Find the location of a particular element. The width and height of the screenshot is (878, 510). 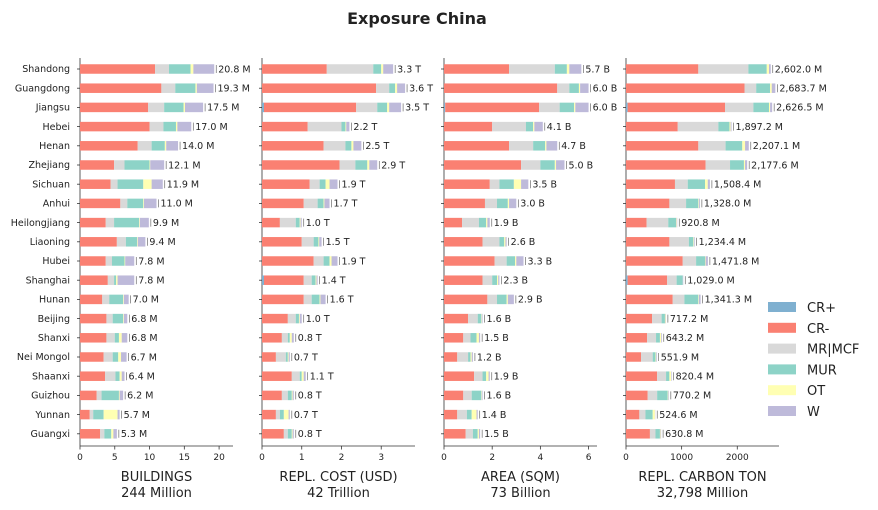

chart-title: Exposure China is located at coordinates (417, 18).